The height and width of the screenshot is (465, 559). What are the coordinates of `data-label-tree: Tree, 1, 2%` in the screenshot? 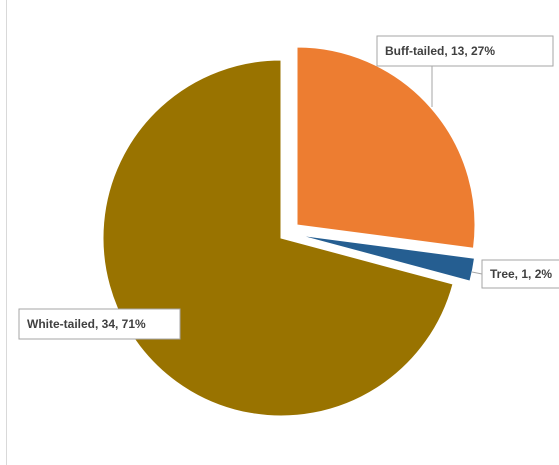 It's located at (521, 274).